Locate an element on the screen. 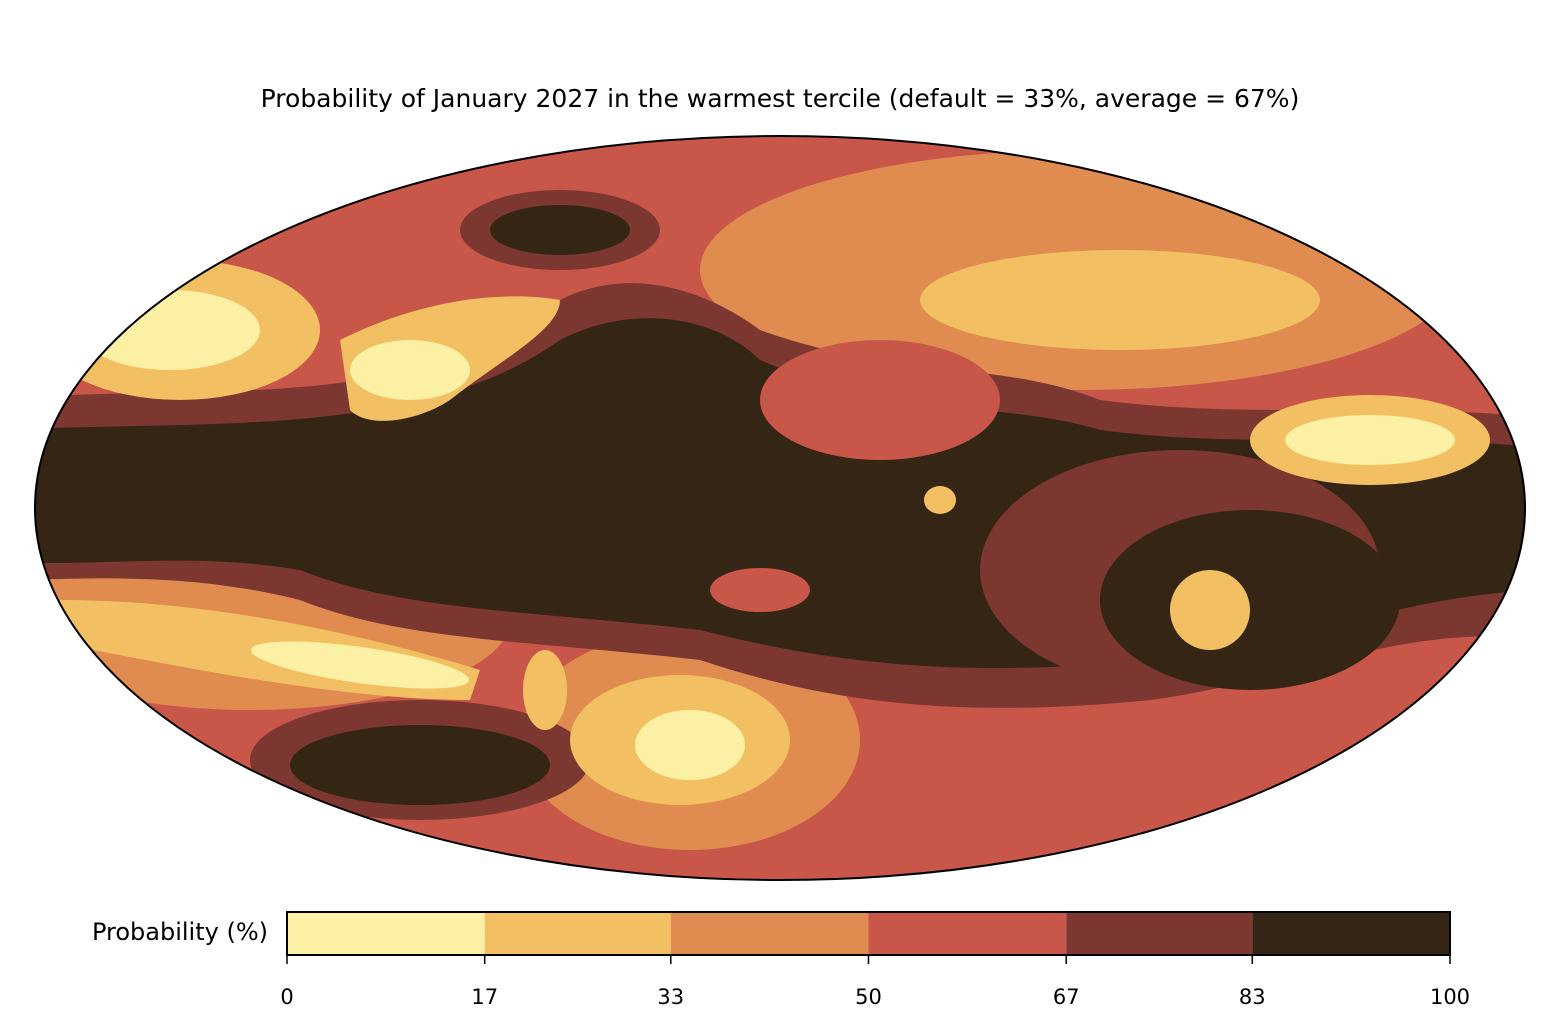 The image size is (1560, 1031). colorbar-outline is located at coordinates (868, 933).